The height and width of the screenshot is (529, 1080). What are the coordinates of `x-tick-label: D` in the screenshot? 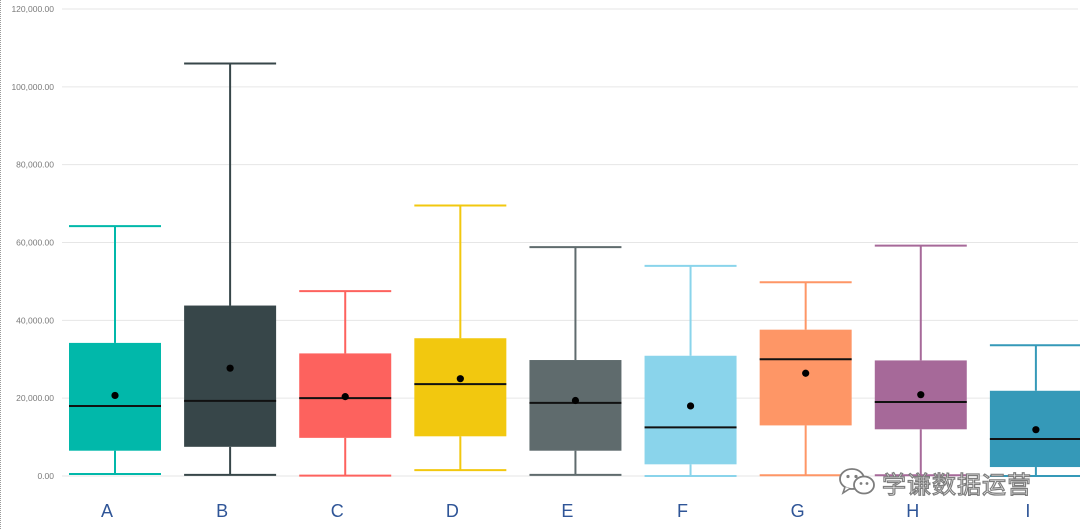 It's located at (452, 511).